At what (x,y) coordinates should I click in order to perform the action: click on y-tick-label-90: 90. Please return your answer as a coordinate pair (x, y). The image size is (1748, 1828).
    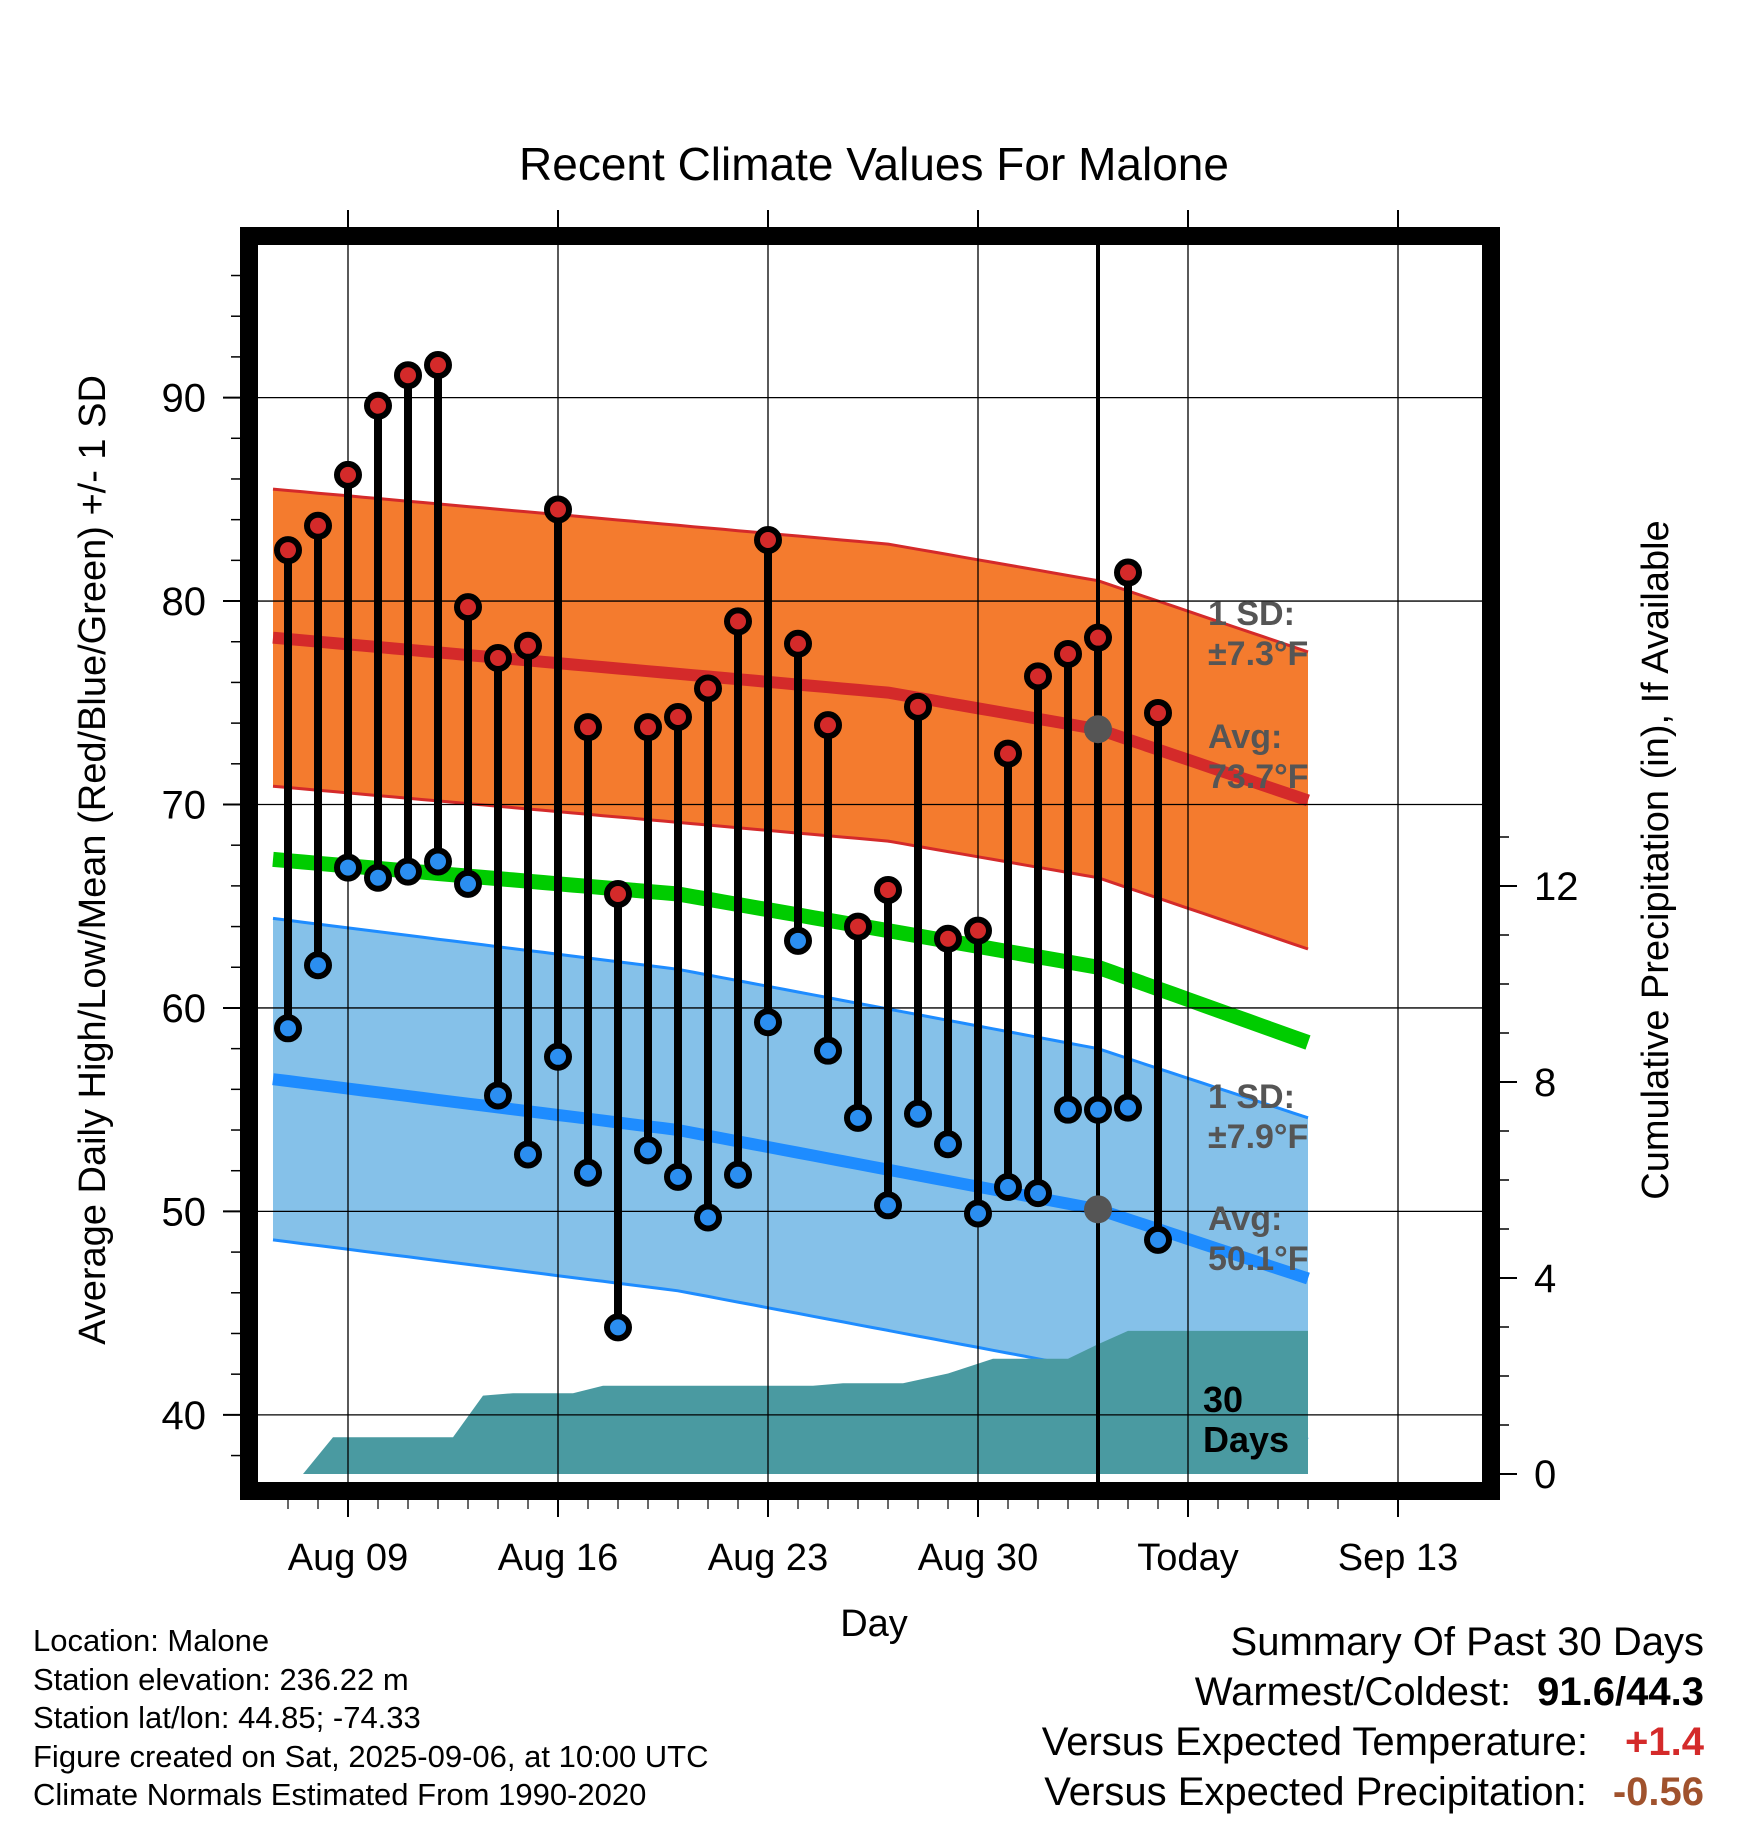
    Looking at the image, I should click on (184, 399).